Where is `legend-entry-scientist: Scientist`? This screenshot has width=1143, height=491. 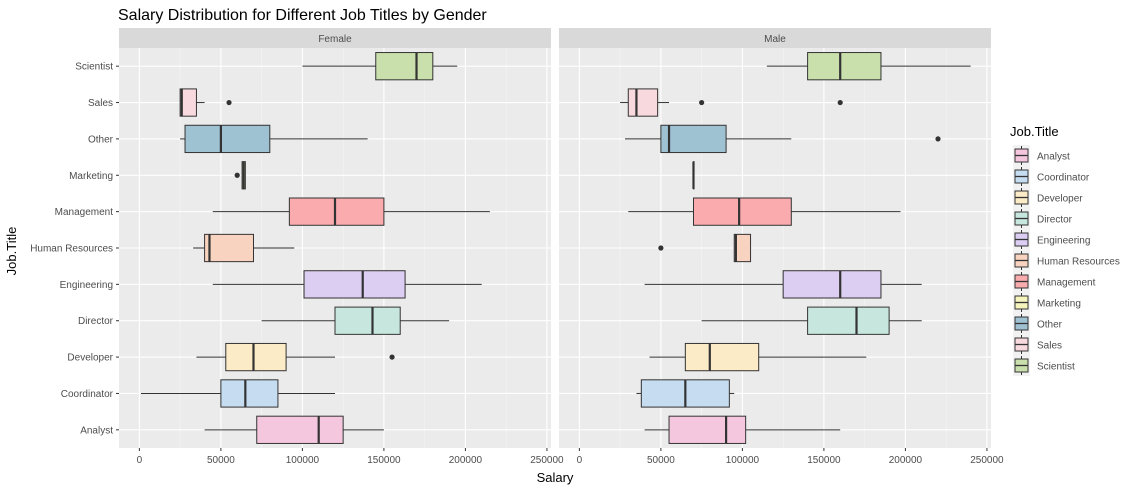
legend-entry-scientist: Scientist is located at coordinates (1044, 365).